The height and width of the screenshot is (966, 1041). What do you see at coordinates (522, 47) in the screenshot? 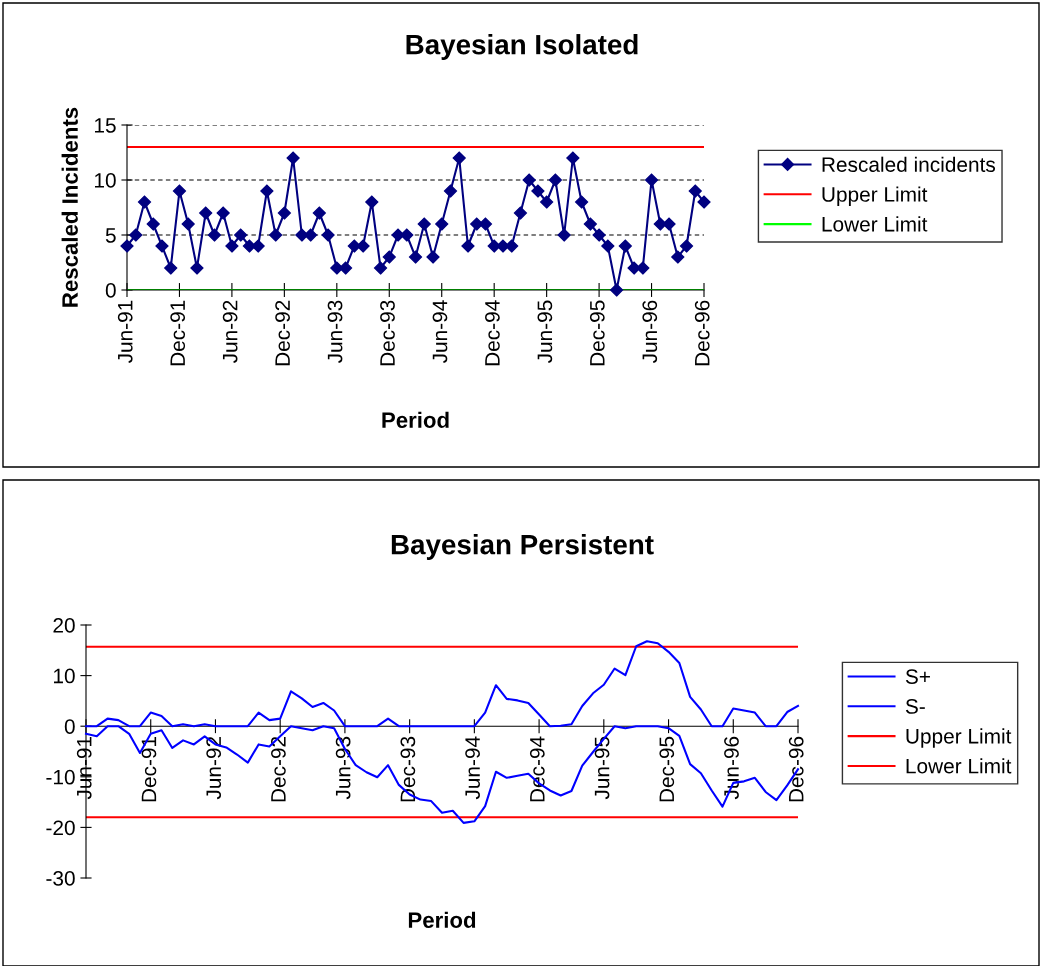
I see `chart-title: Bayesian Isolated` at bounding box center [522, 47].